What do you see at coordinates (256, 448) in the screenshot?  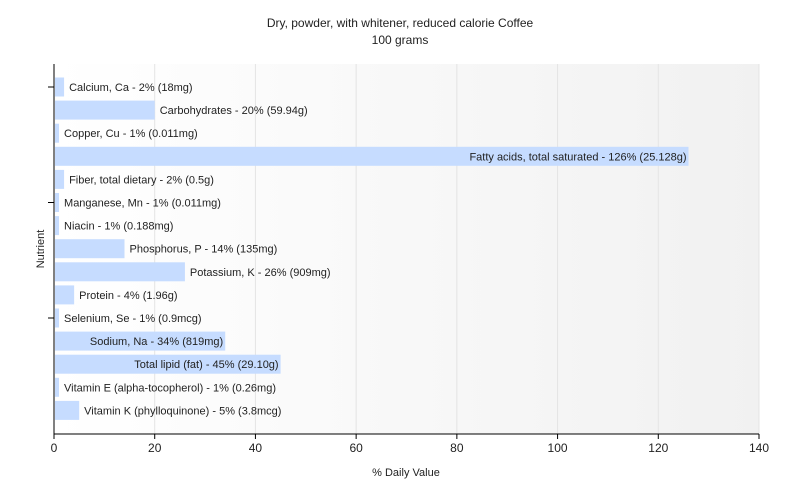 I see `x-tick-label: 40` at bounding box center [256, 448].